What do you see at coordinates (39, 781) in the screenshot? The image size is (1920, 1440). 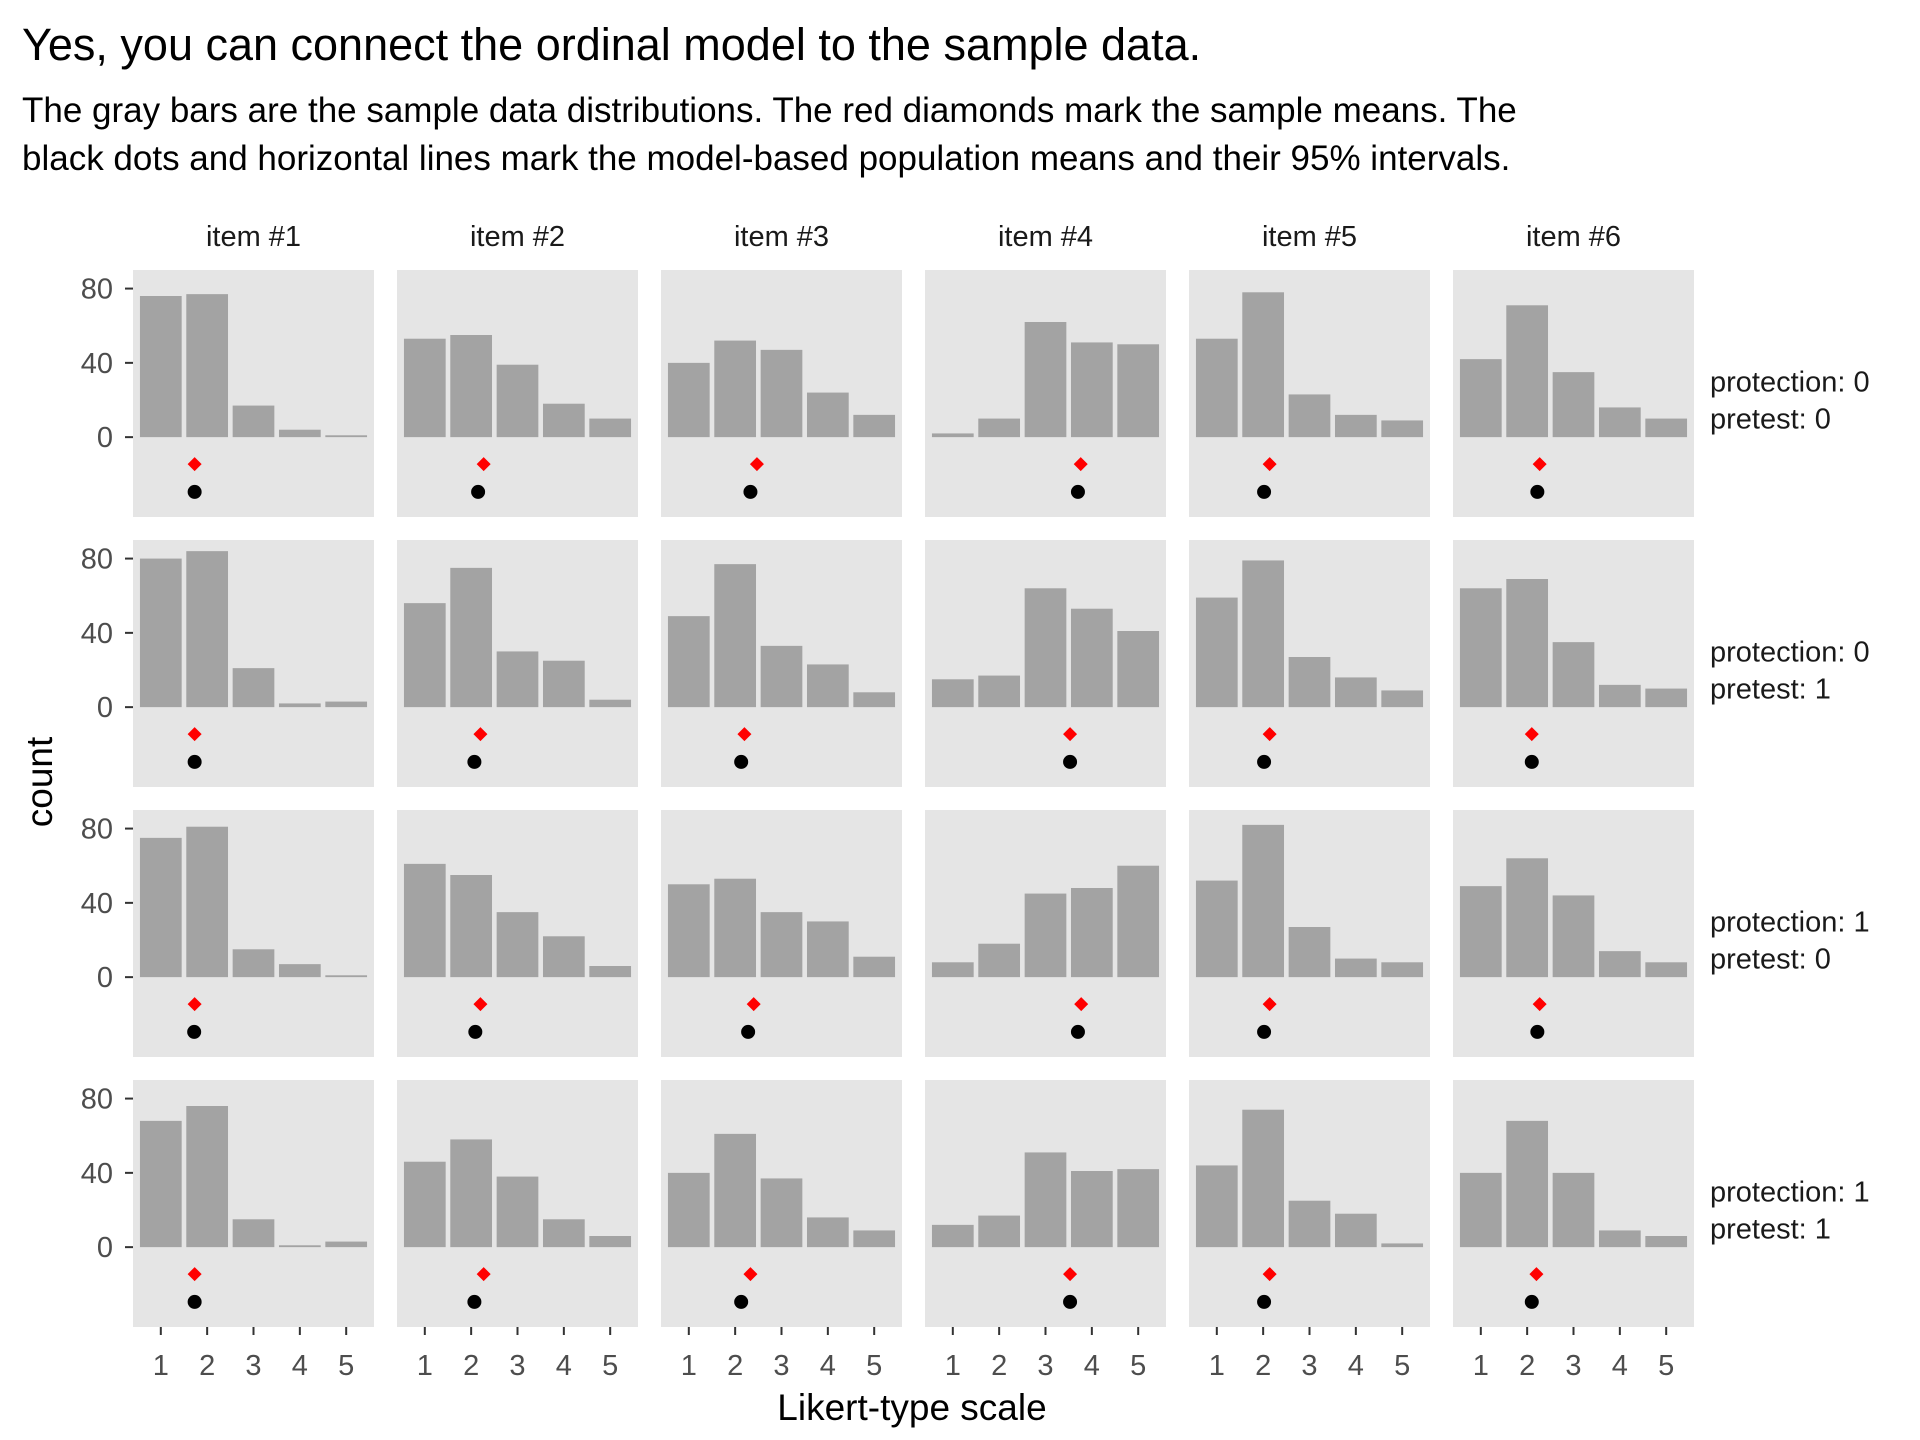 I see `y-axis-title: count` at bounding box center [39, 781].